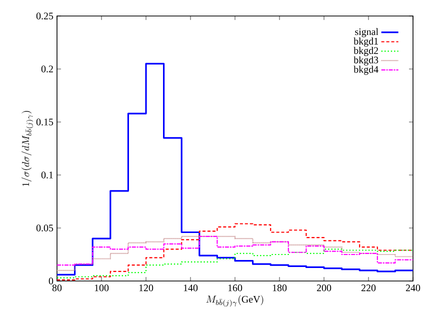 Image resolution: width=437 pixels, height=326 pixels. What do you see at coordinates (28, 148) in the screenshot?
I see `y-axis-title: $1/\sigma(d\sigma/dM_{b\bar{b}(j)\gamma})$` at bounding box center [28, 148].